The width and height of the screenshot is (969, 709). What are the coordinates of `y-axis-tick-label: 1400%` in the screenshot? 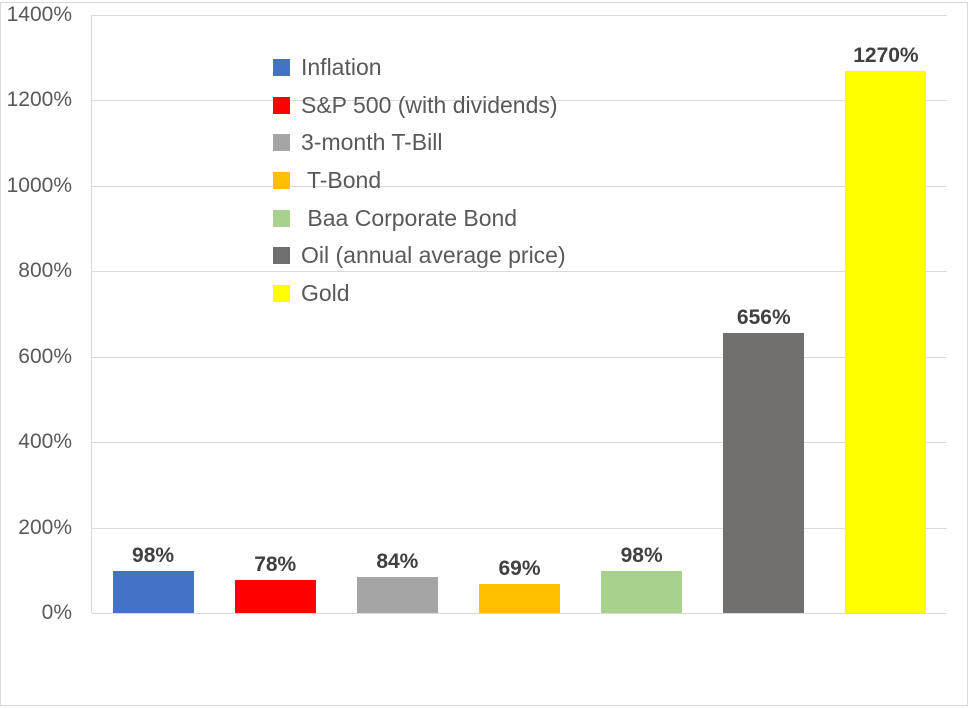 It's located at (39, 14).